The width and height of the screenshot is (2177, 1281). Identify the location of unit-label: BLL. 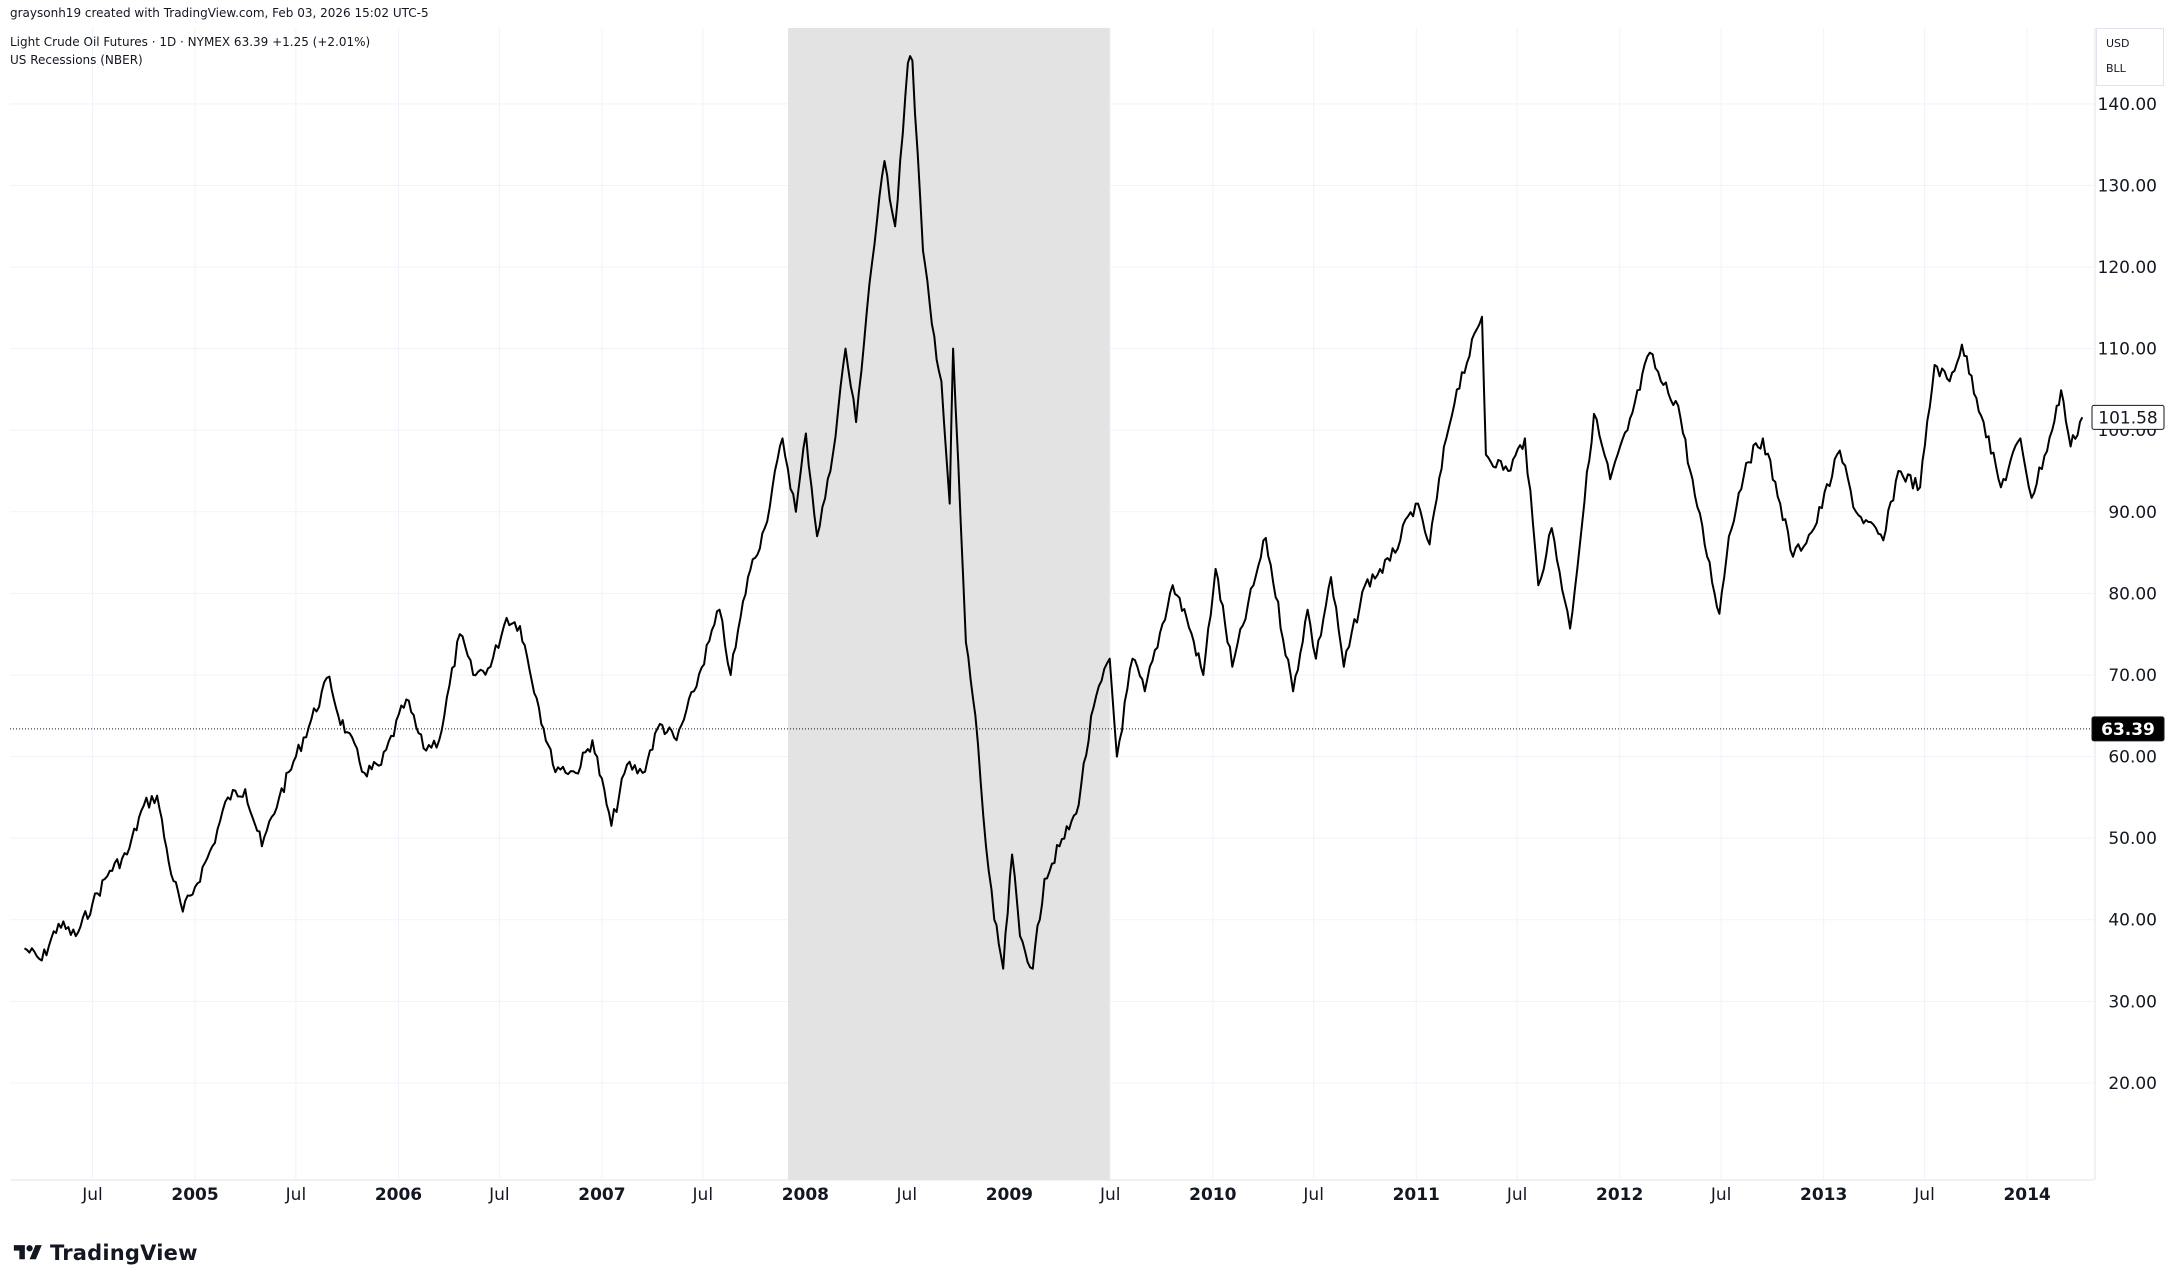
(2116, 68).